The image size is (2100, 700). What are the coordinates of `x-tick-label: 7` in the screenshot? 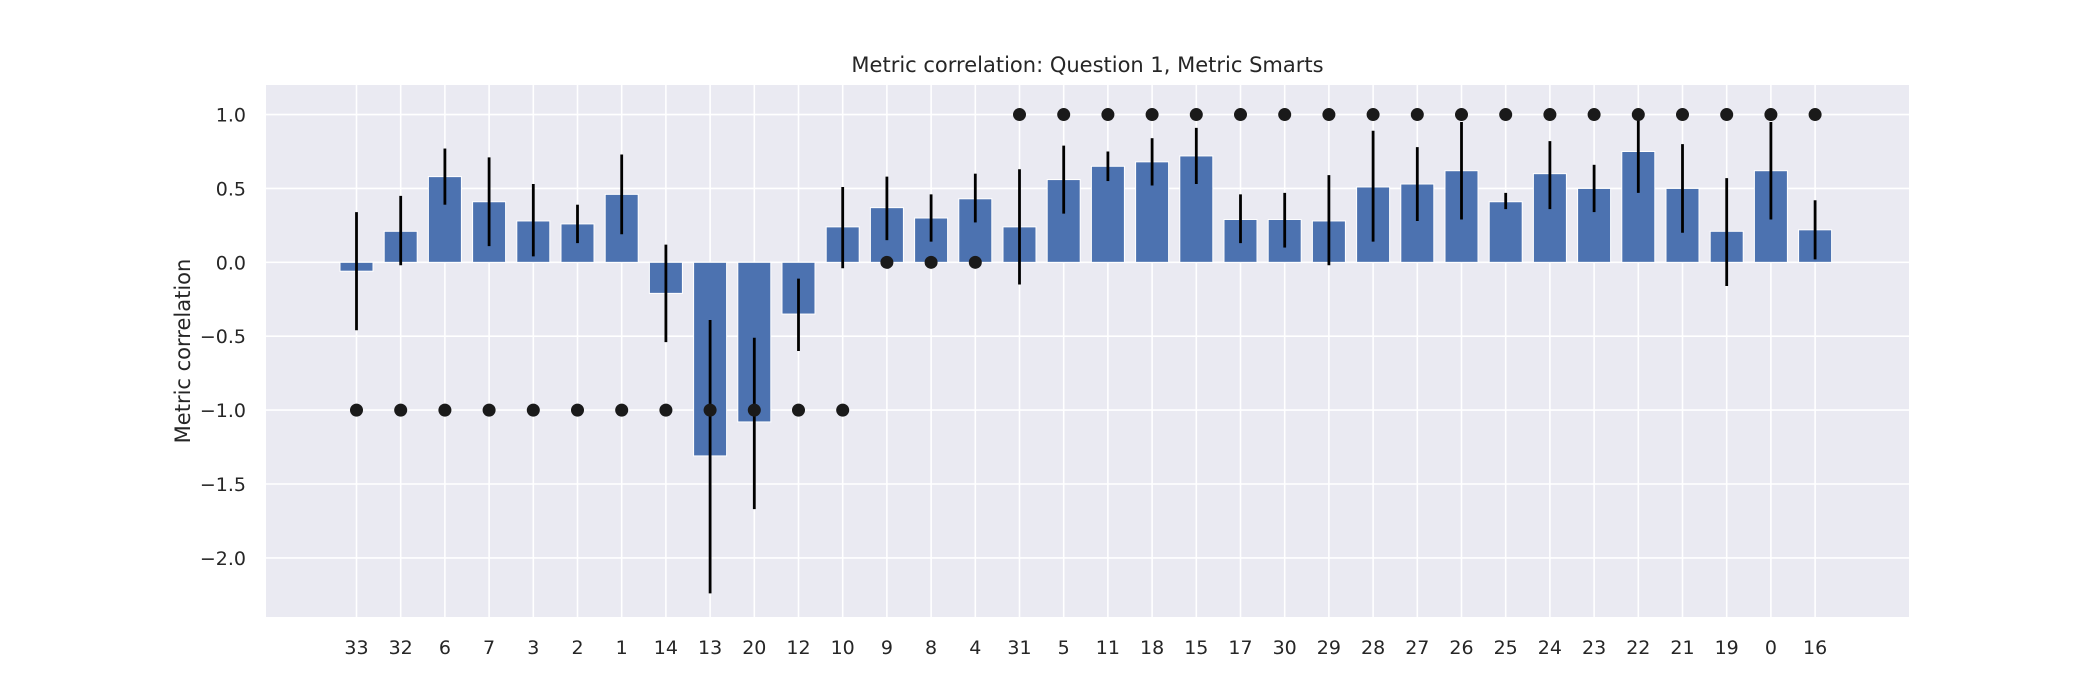 It's located at (489, 648).